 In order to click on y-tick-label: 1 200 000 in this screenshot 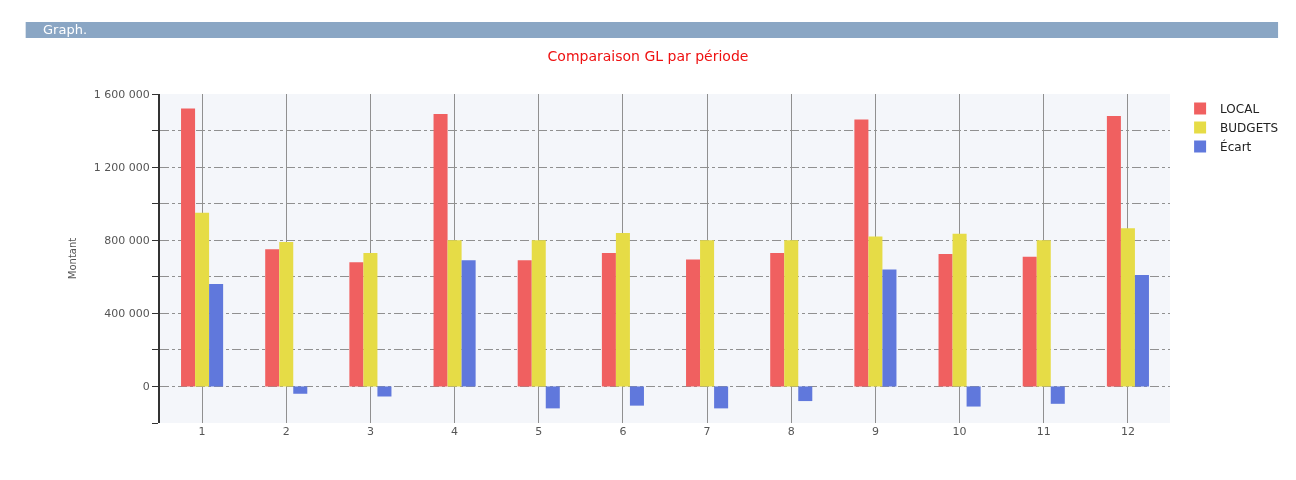, I will do `click(121, 167)`.